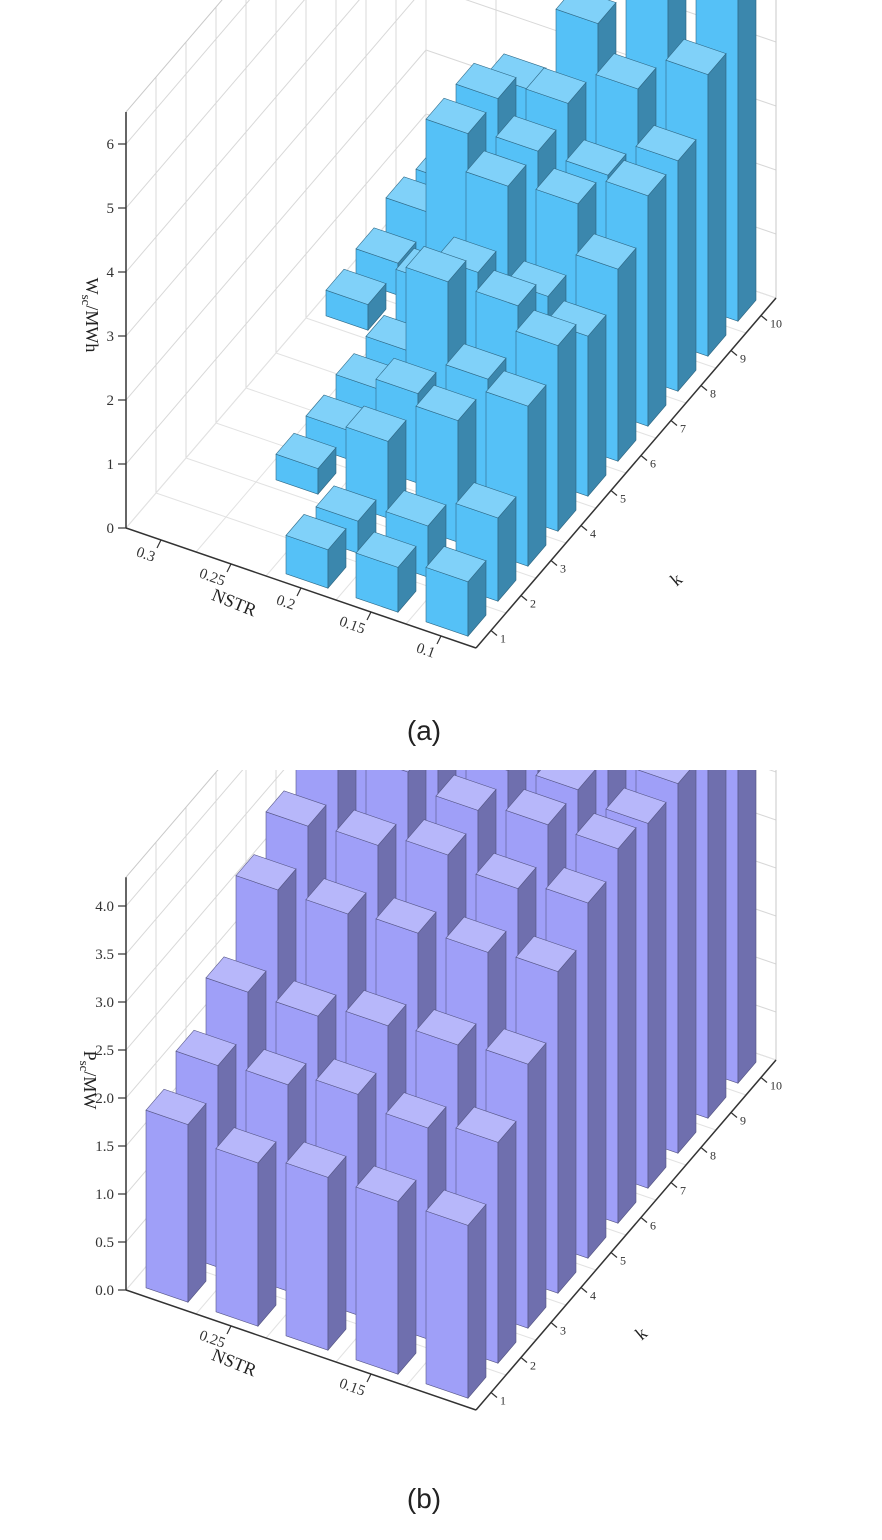 The height and width of the screenshot is (1540, 882). What do you see at coordinates (104, 1099) in the screenshot?
I see `chart-b-z-tick-label: 2.0` at bounding box center [104, 1099].